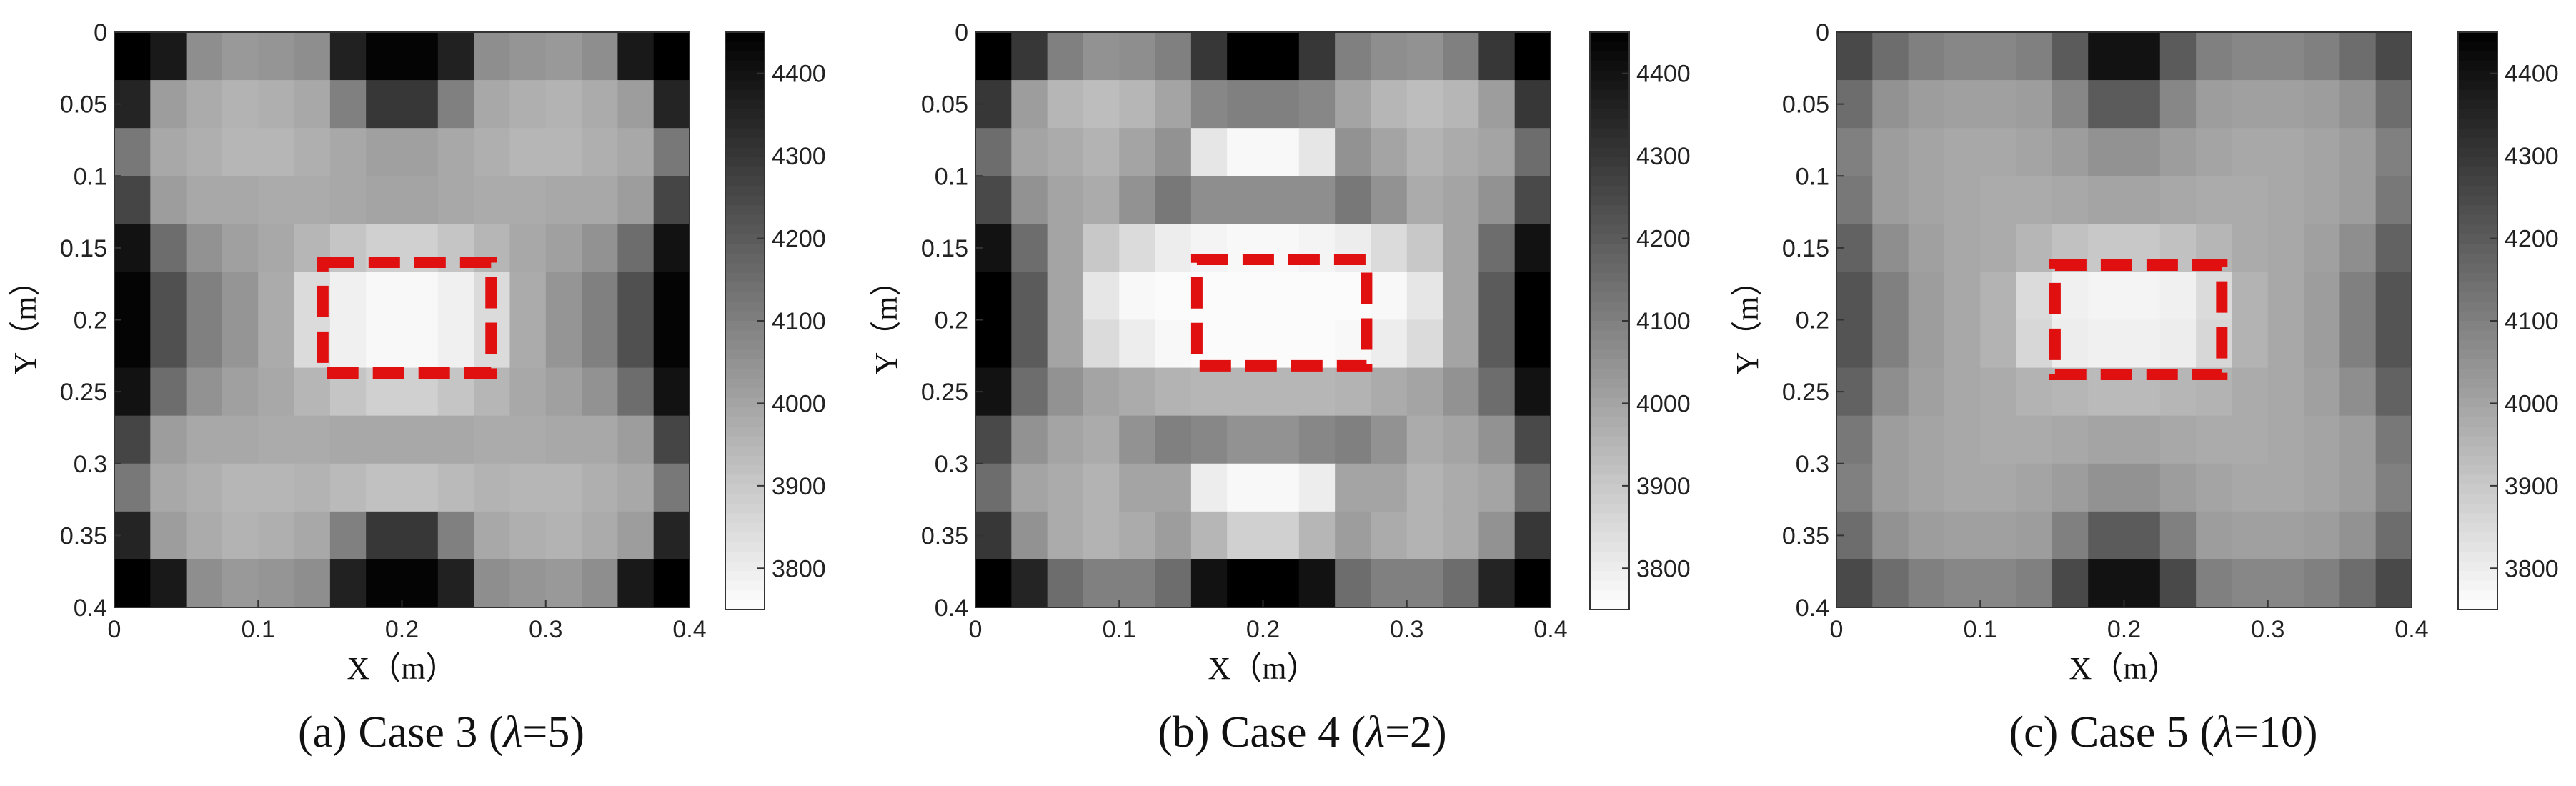  Describe the element at coordinates (1805, 392) in the screenshot. I see `y-tick-label: 0.25` at that location.